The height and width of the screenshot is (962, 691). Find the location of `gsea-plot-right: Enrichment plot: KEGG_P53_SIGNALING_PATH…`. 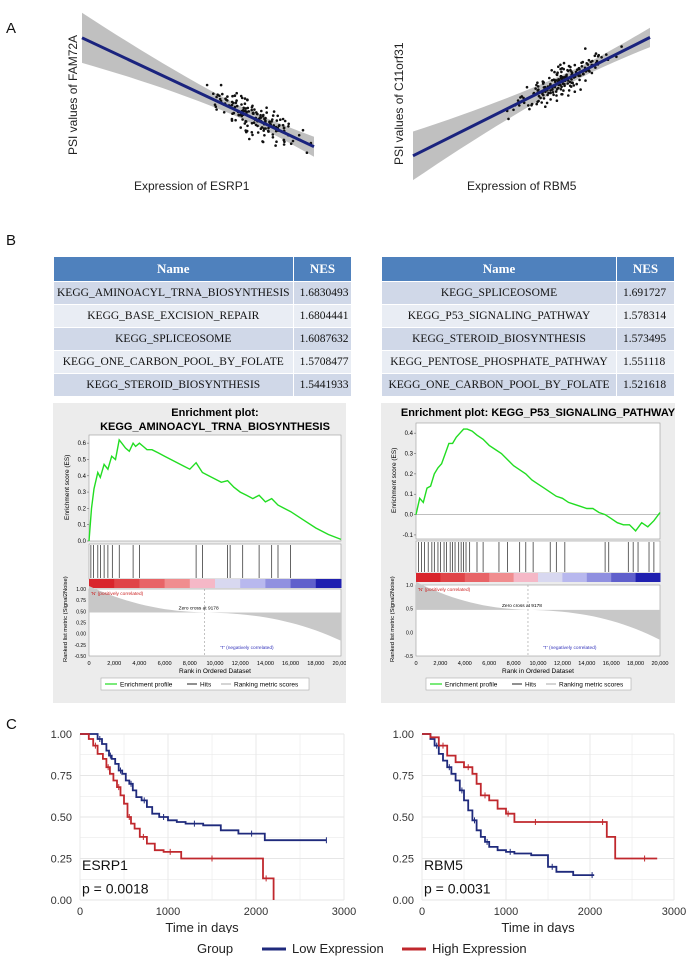

gsea-plot-right: Enrichment plot: KEGG_P53_SIGNALING_PATH… is located at coordinates (532, 549).